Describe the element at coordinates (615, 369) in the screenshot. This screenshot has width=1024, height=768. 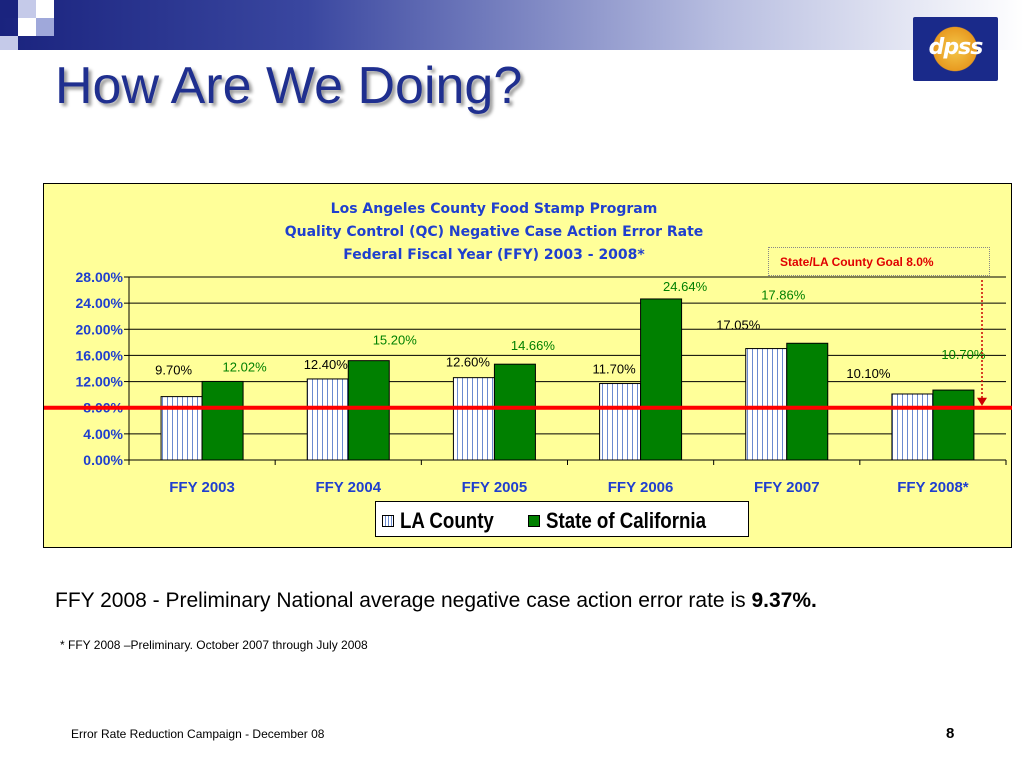
I see `data-label: 11.70%` at that location.